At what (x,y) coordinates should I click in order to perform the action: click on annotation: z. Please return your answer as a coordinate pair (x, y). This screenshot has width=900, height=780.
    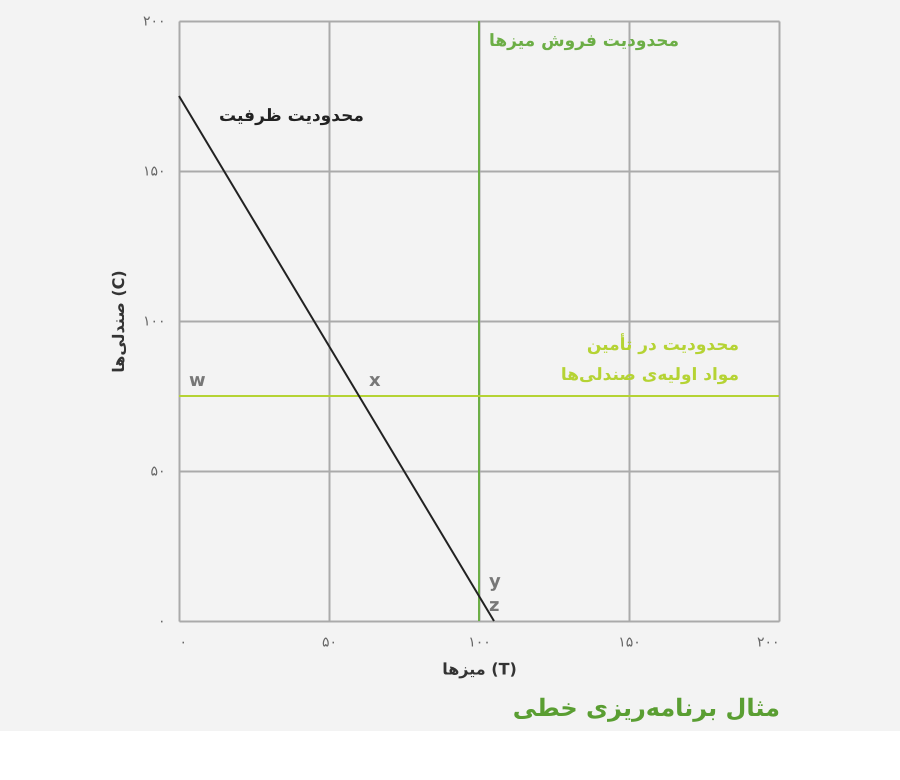
    Looking at the image, I should click on (494, 605).